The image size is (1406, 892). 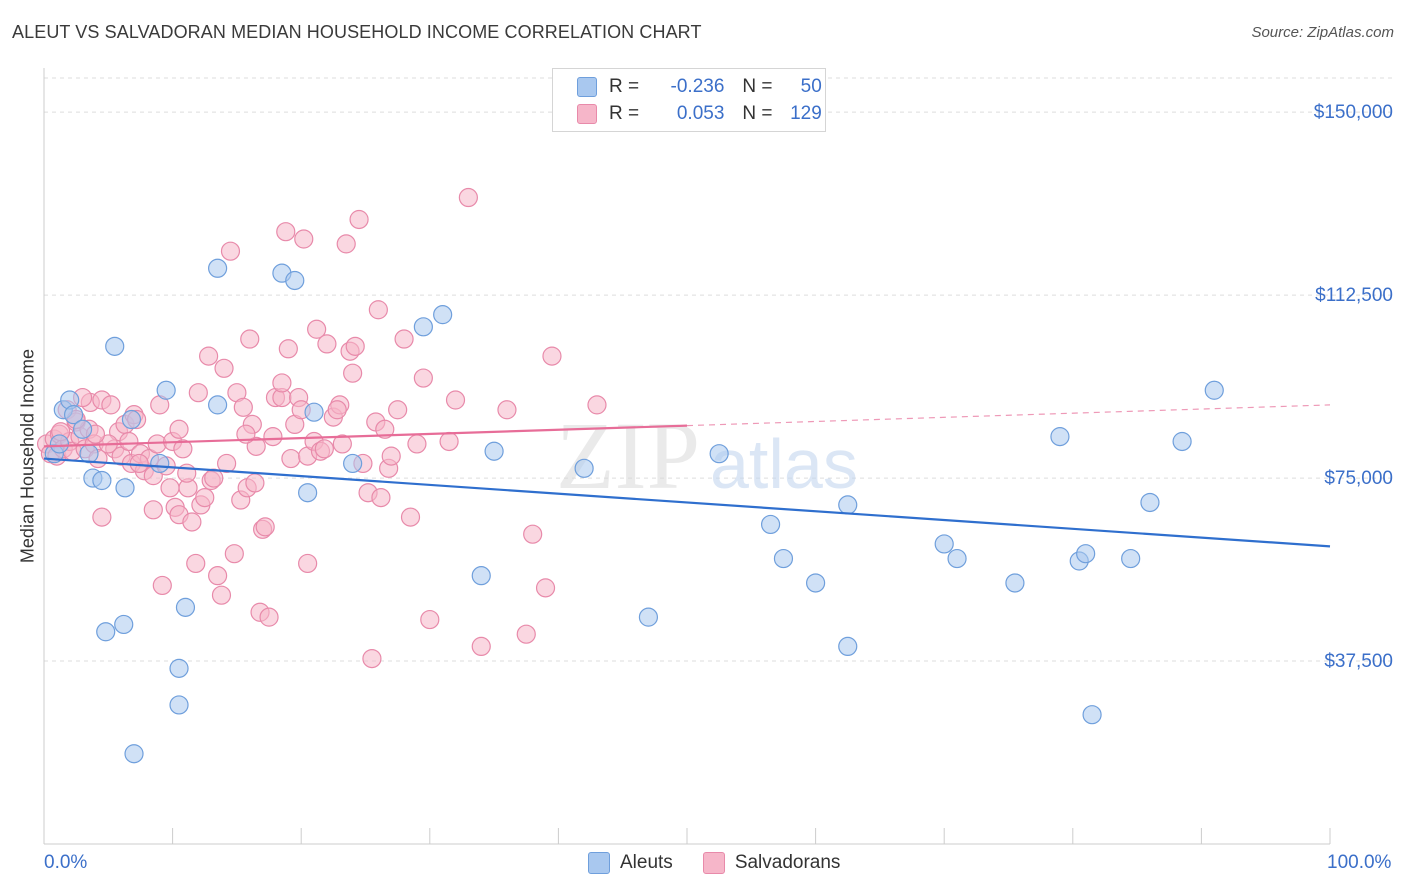 I want to click on y-tick-label: $112,500, so click(x=1354, y=295).